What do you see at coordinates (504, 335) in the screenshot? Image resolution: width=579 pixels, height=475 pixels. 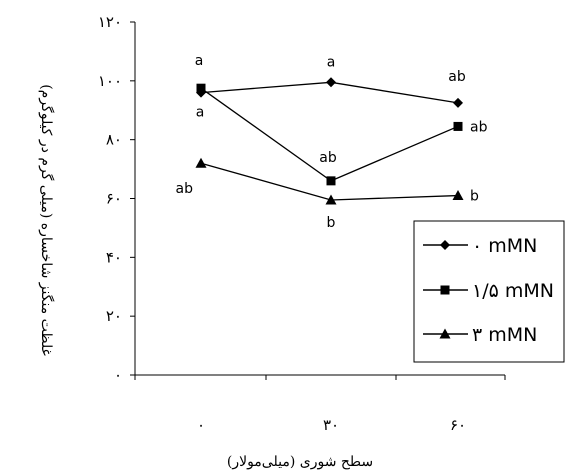 I see `legend-label: ۳ mMN` at bounding box center [504, 335].